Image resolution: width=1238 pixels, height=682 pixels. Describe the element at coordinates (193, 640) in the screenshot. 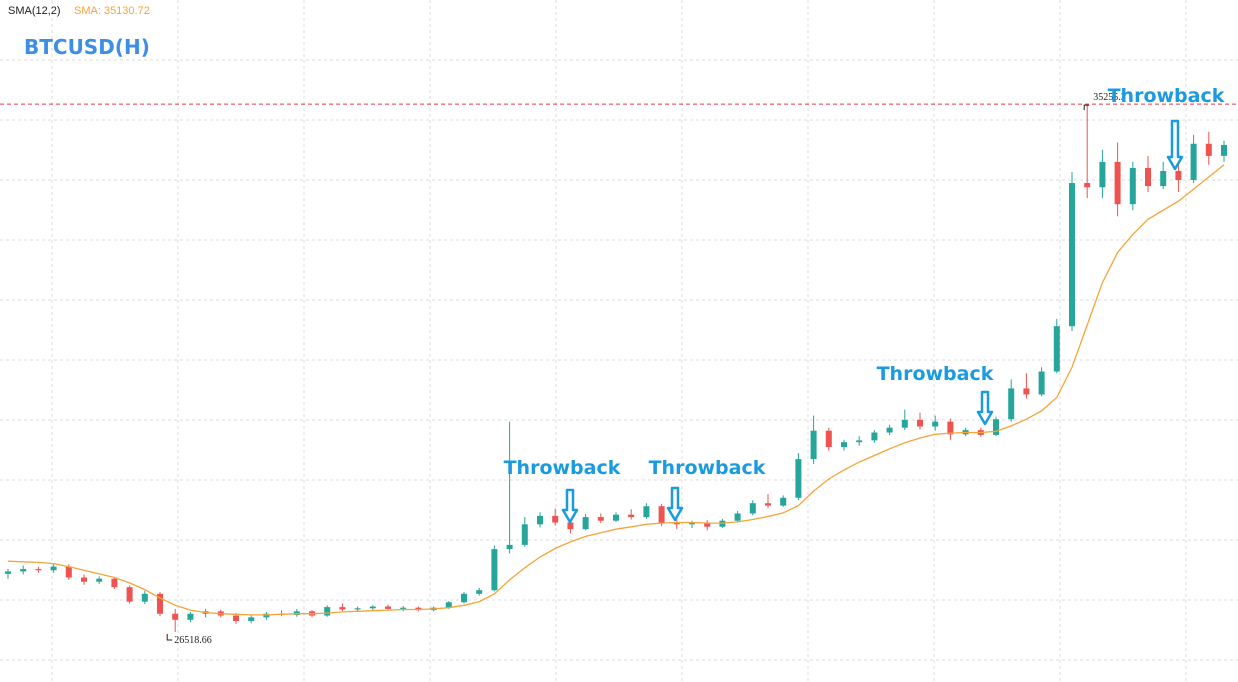

I see `low-label: 26518.66` at that location.